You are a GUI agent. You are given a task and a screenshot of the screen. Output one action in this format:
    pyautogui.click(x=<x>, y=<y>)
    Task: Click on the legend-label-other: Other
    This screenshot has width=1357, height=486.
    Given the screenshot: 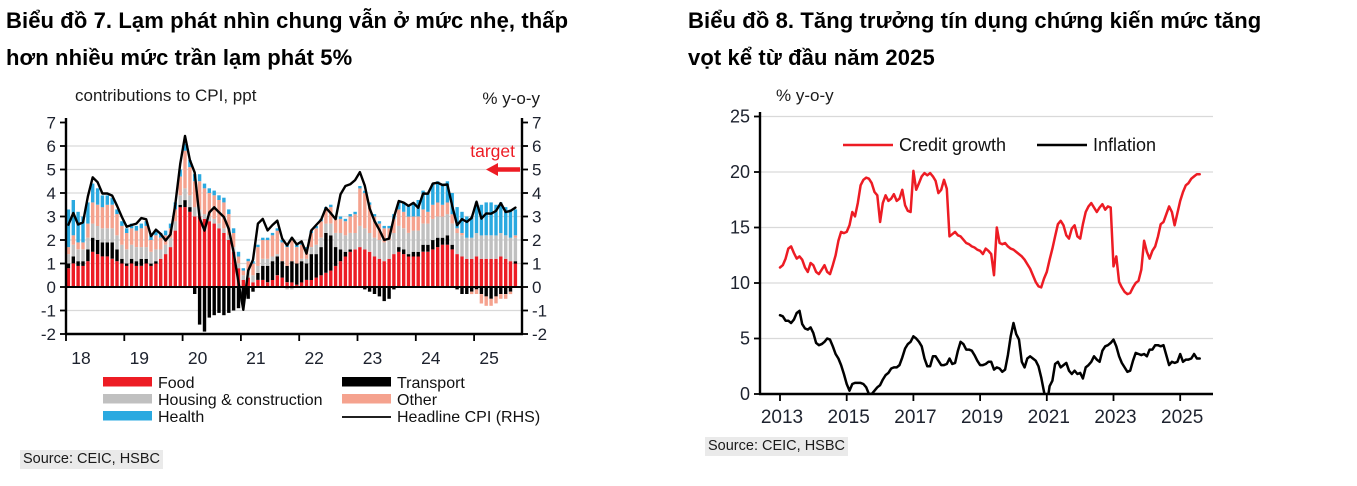 What is the action you would take?
    pyautogui.click(x=417, y=400)
    